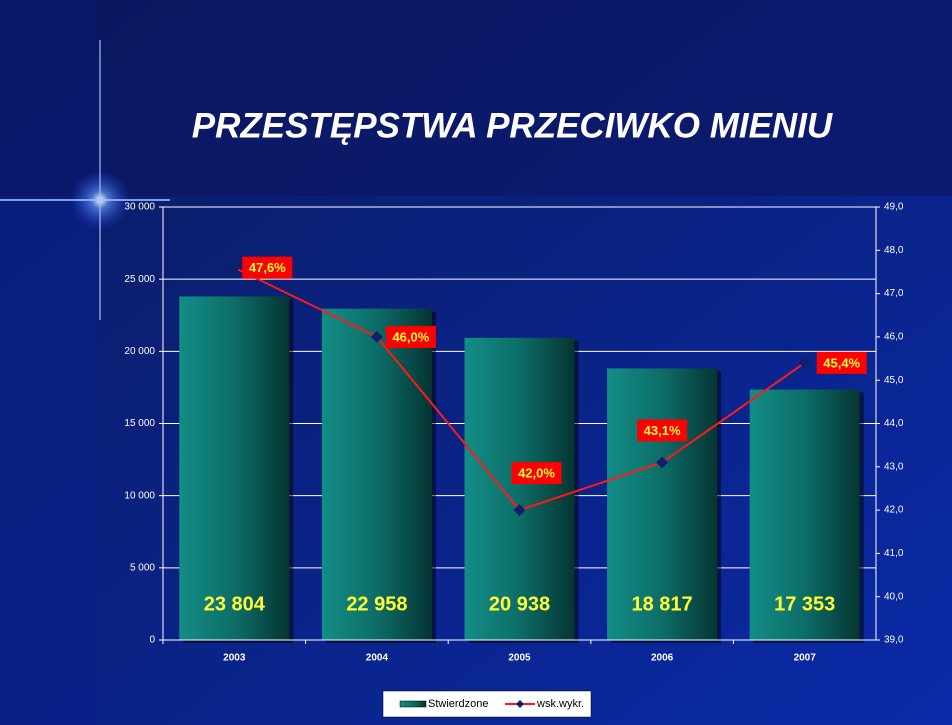 Image resolution: width=952 pixels, height=725 pixels. Describe the element at coordinates (139, 279) in the screenshot. I see `y-tick-label: 25 000` at that location.